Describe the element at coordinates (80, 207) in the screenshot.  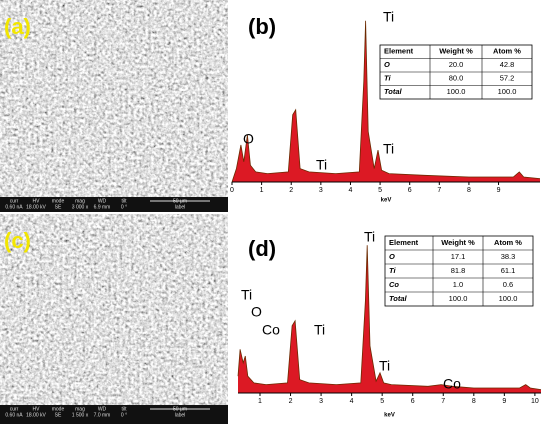
I see `info-value: 3 000 x` at that location.